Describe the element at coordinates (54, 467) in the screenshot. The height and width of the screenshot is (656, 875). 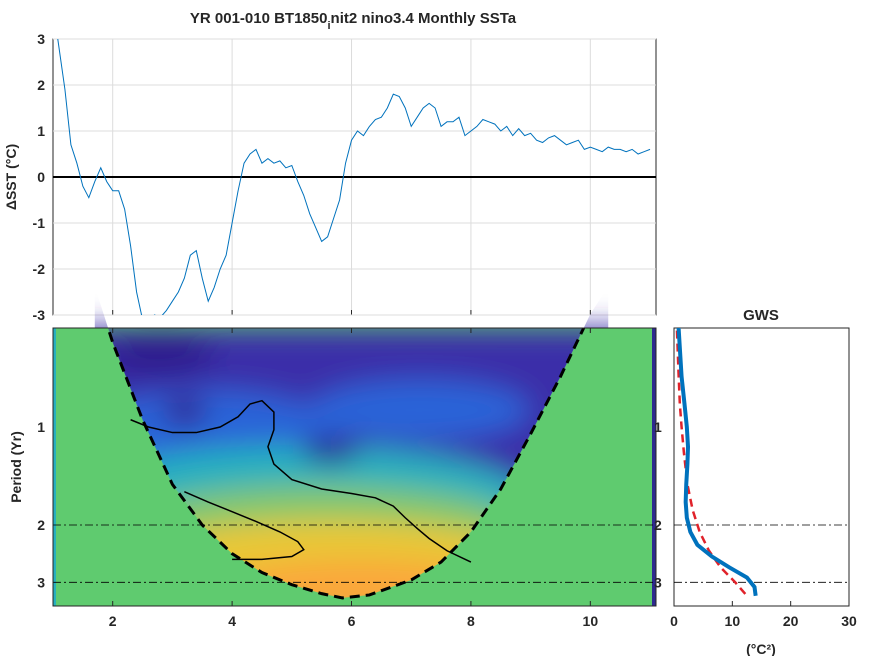
I see `left-edge-strip` at that location.